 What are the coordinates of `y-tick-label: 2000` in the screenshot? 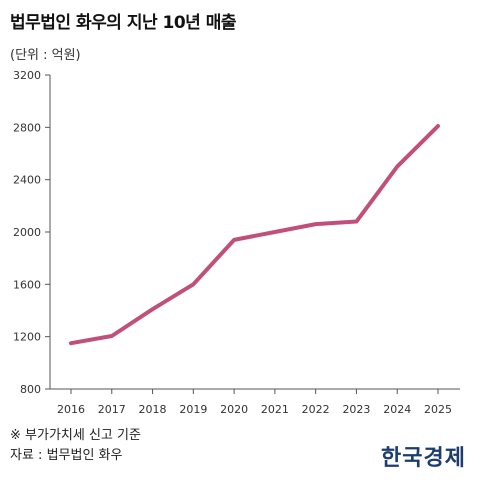 It's located at (27, 232).